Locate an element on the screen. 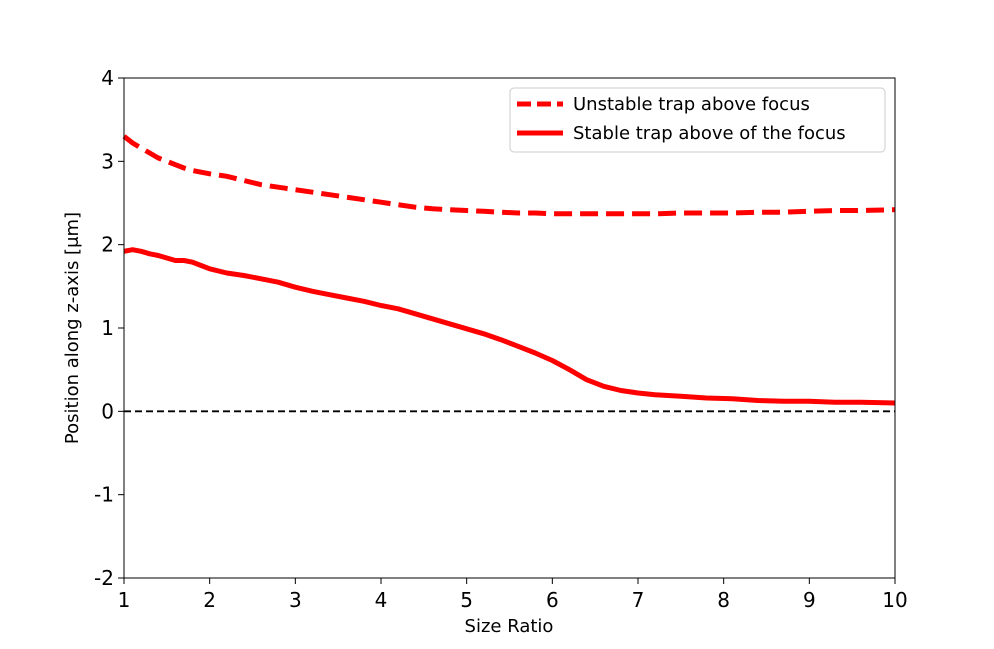 The height and width of the screenshot is (649, 994). y-tick-label: -2 is located at coordinates (104, 578).